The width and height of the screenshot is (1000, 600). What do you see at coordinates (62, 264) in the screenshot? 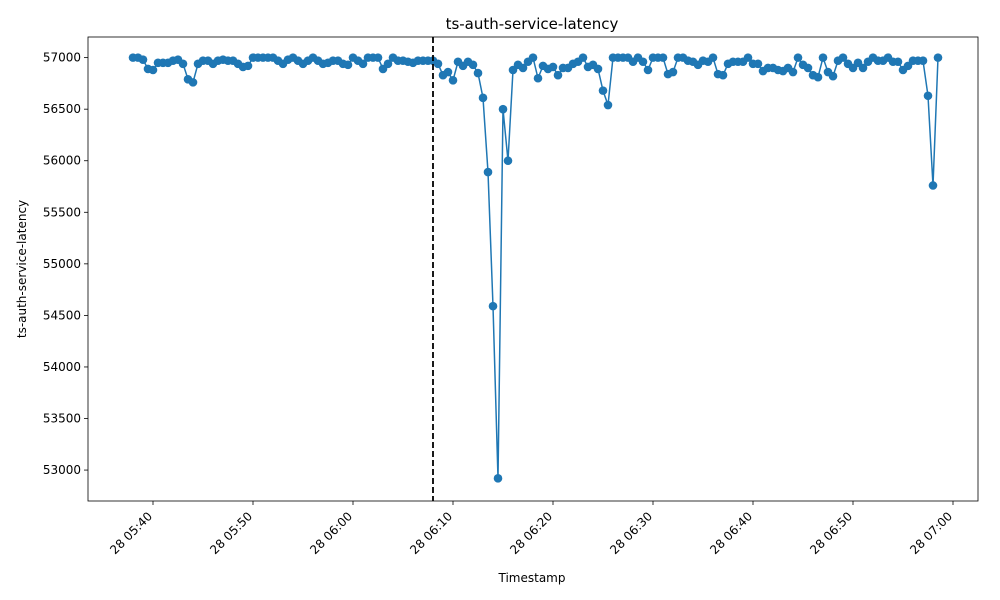
I see `y-tick-label: 55000` at bounding box center [62, 264].